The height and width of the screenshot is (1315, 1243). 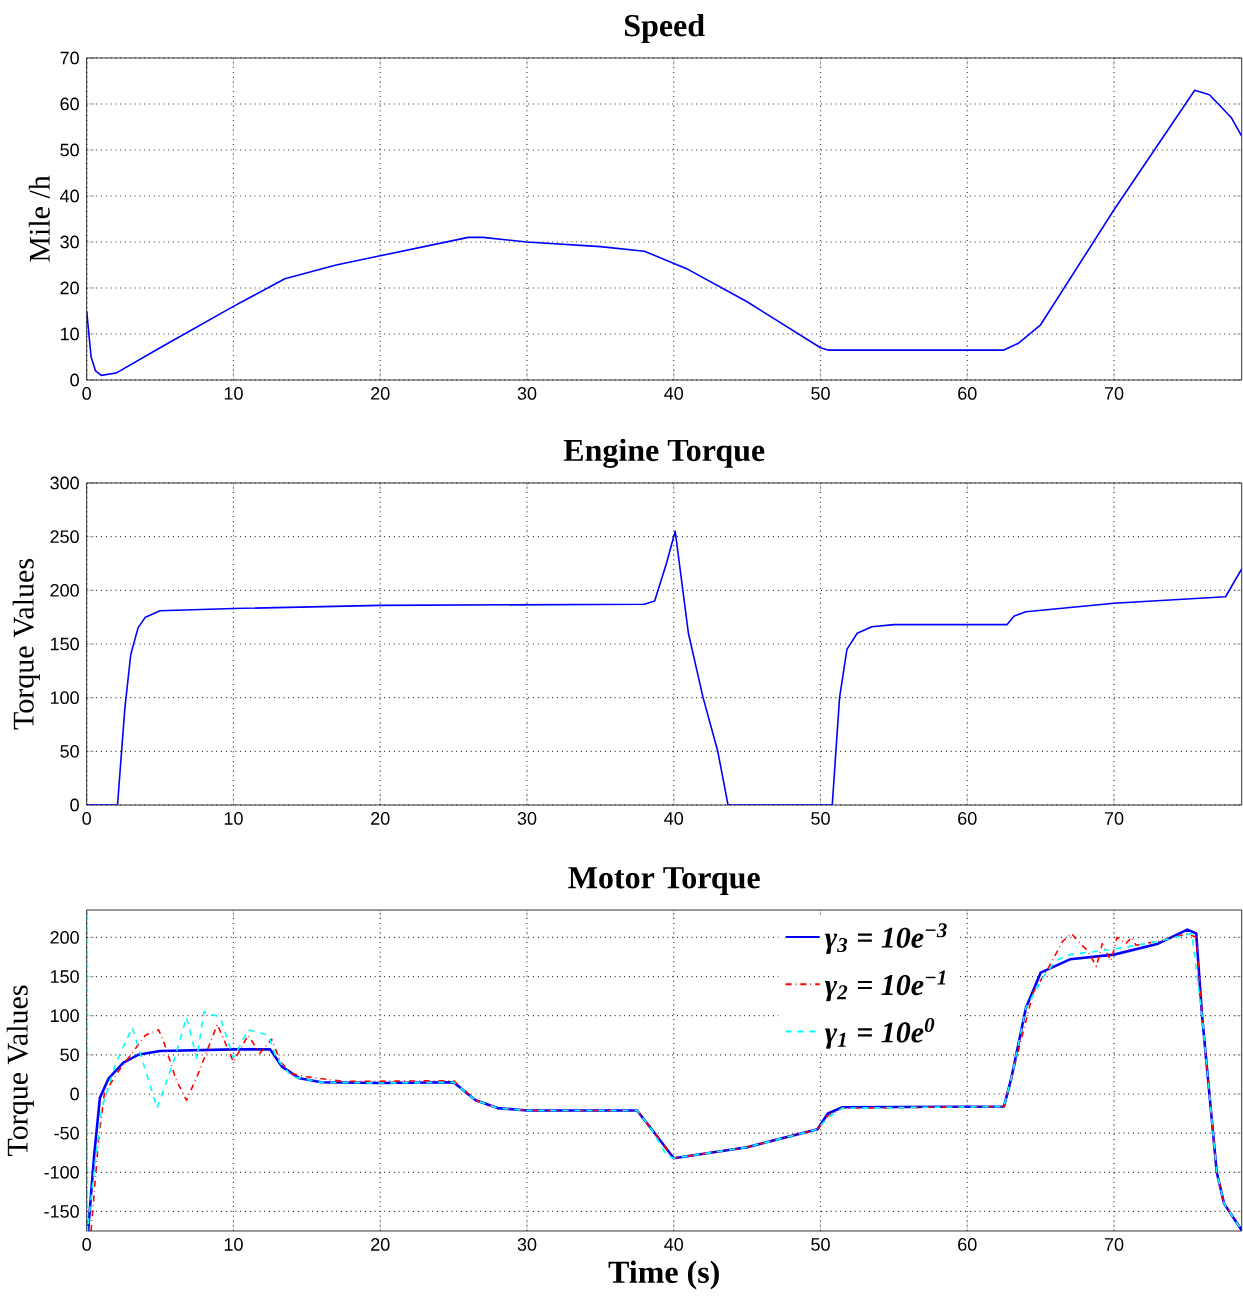 I want to click on y-tick-label: -150, so click(x=62, y=1211).